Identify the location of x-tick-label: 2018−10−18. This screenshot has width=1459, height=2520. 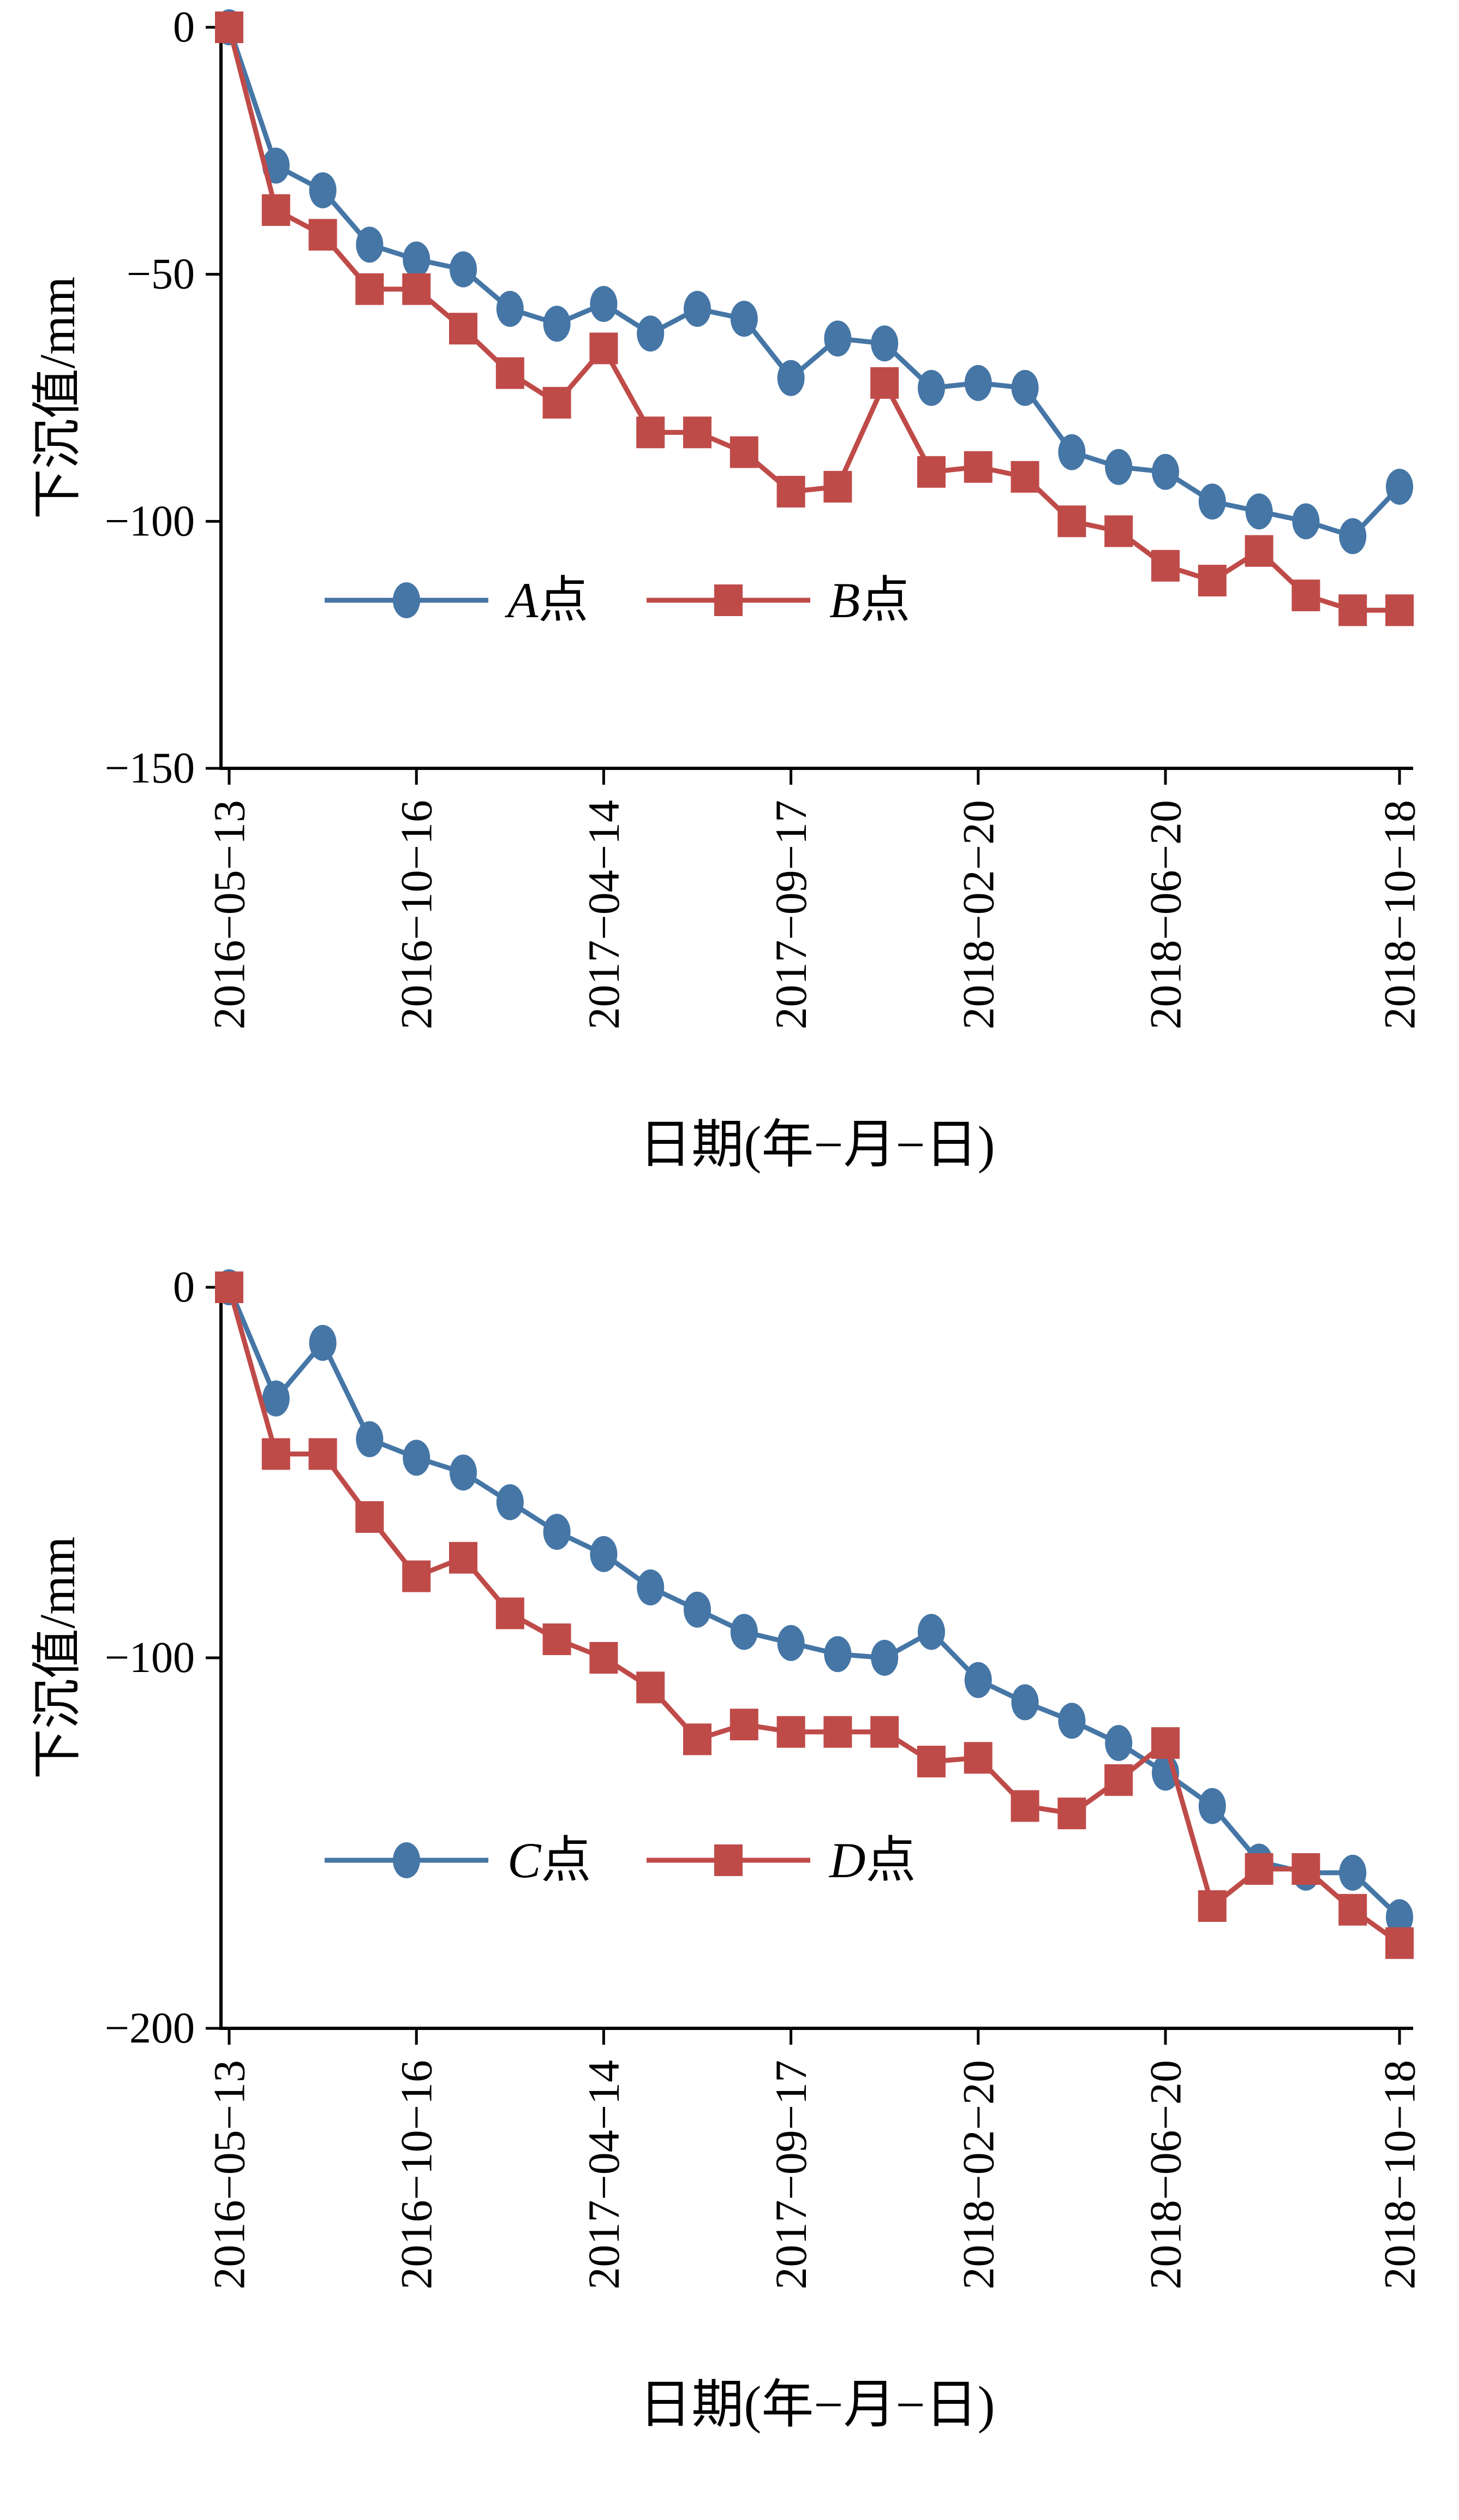
(1400, 2175).